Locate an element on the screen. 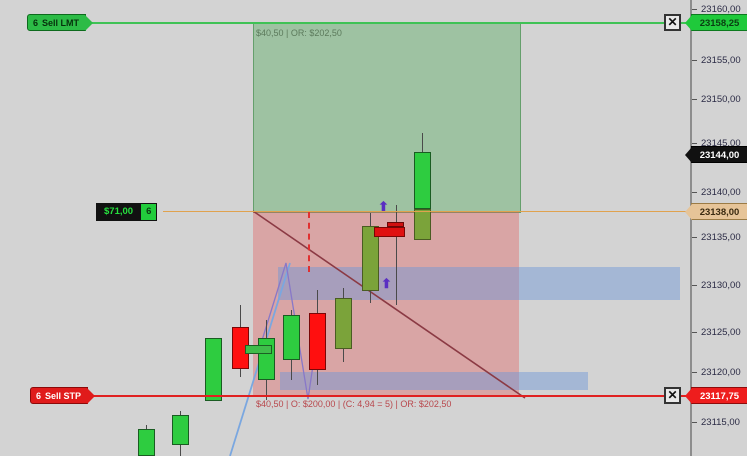 The width and height of the screenshot is (747, 456). candle-body-extension is located at coordinates (422, 224).